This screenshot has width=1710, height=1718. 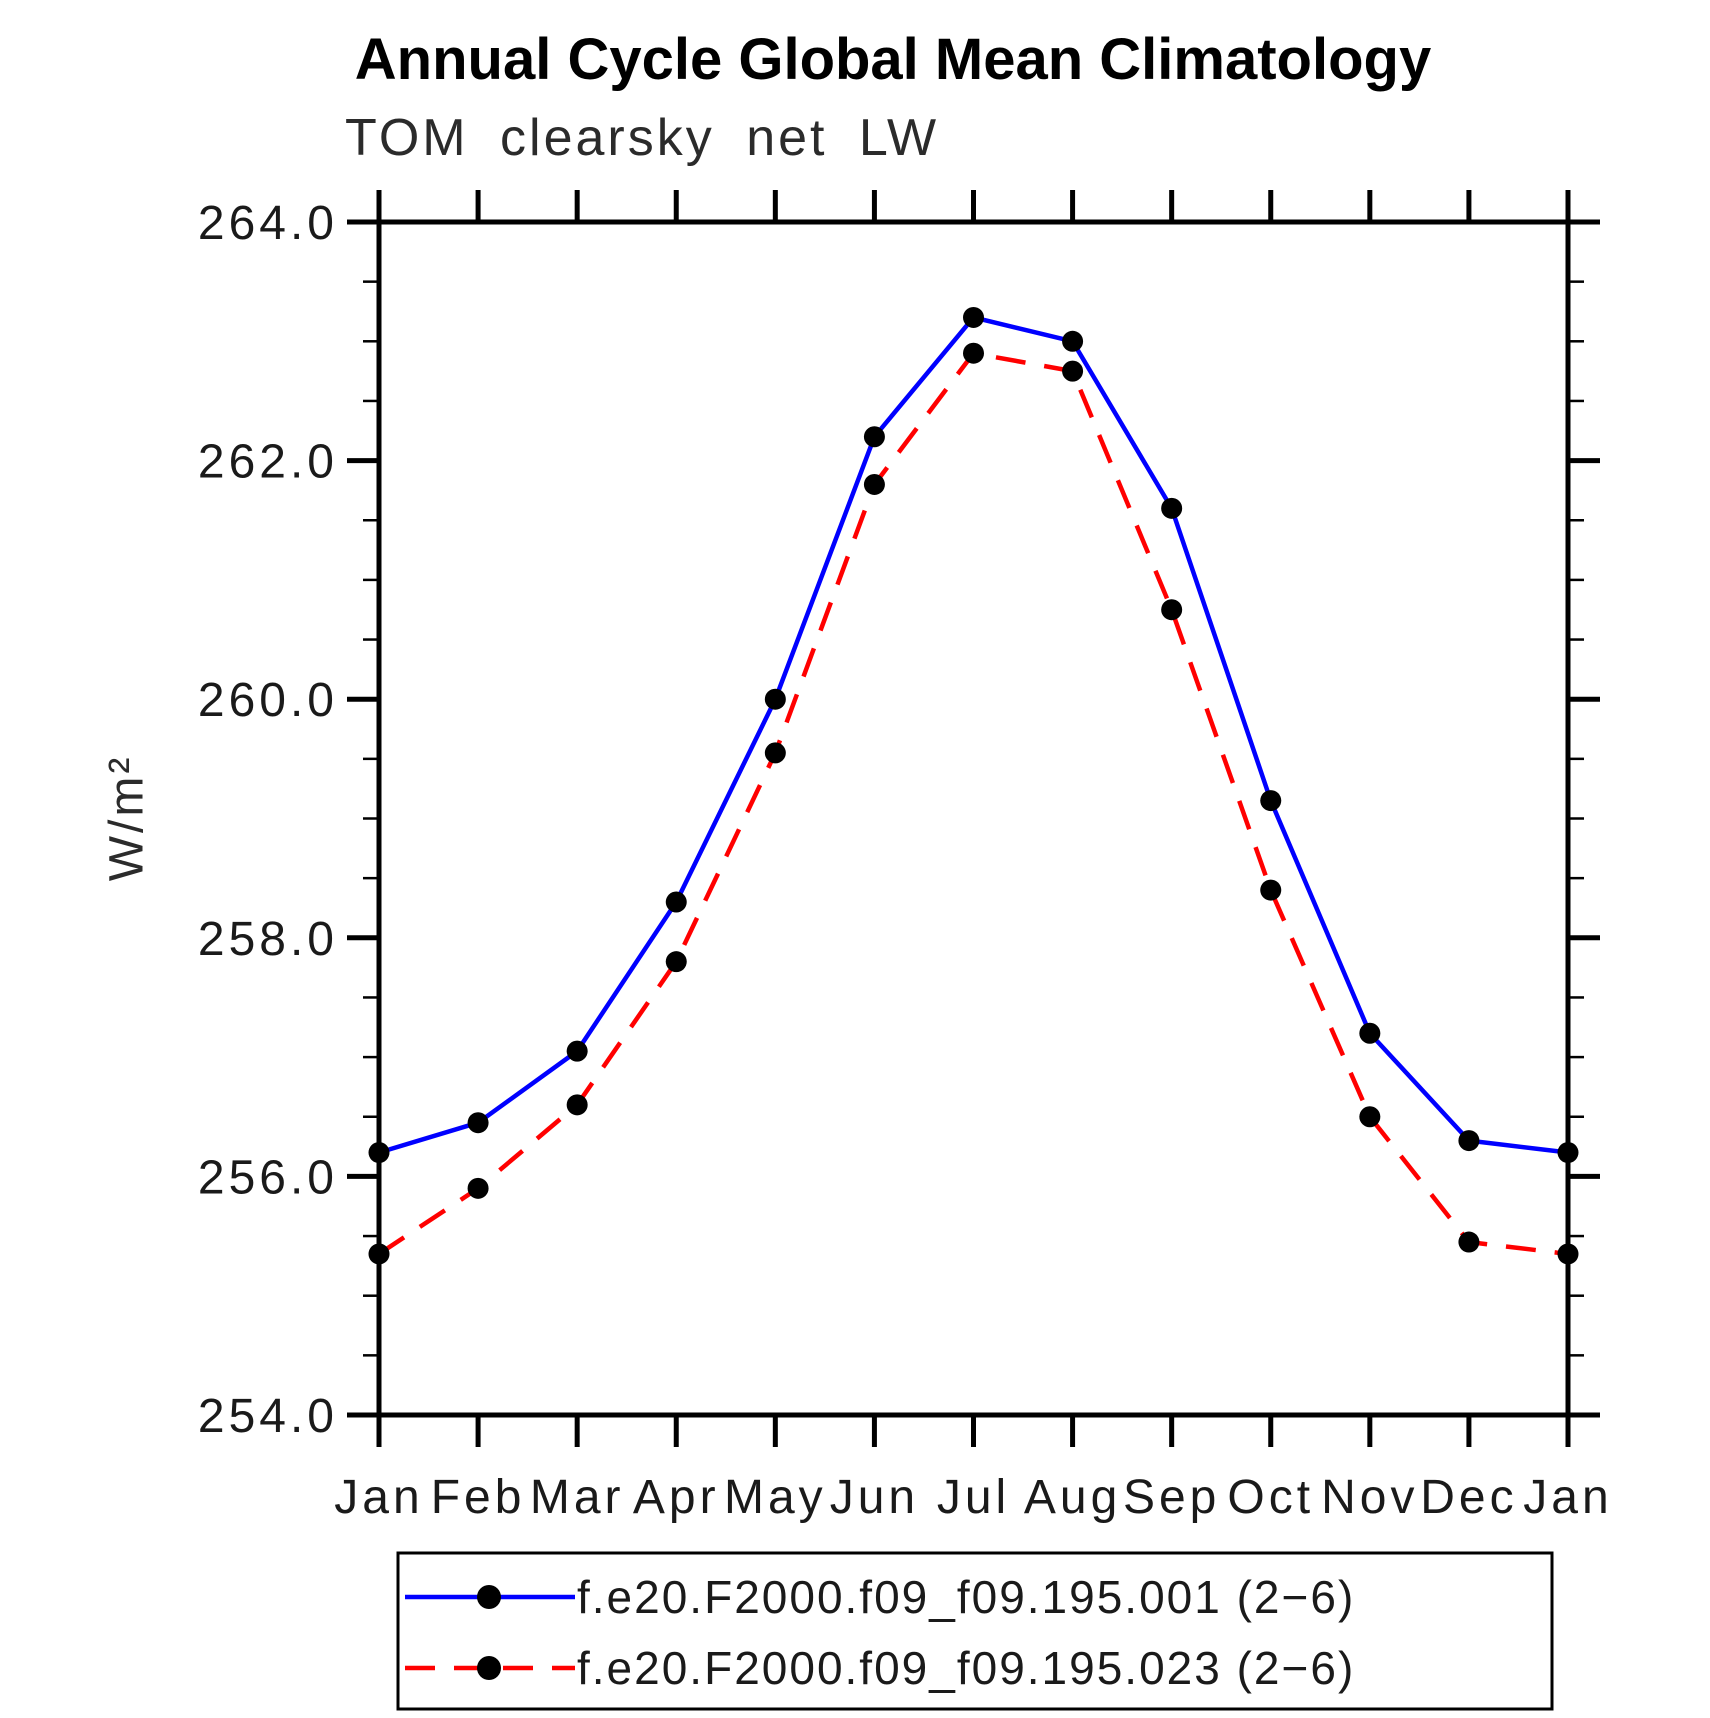 What do you see at coordinates (478, 1497) in the screenshot?
I see `x-tick-label: Feb` at bounding box center [478, 1497].